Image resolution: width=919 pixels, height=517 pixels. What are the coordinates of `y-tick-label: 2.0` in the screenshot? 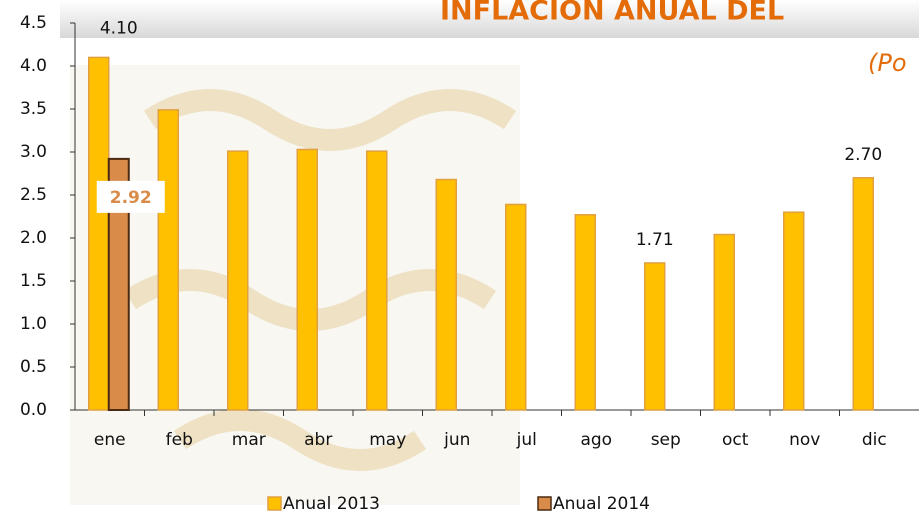 It's located at (33, 238).